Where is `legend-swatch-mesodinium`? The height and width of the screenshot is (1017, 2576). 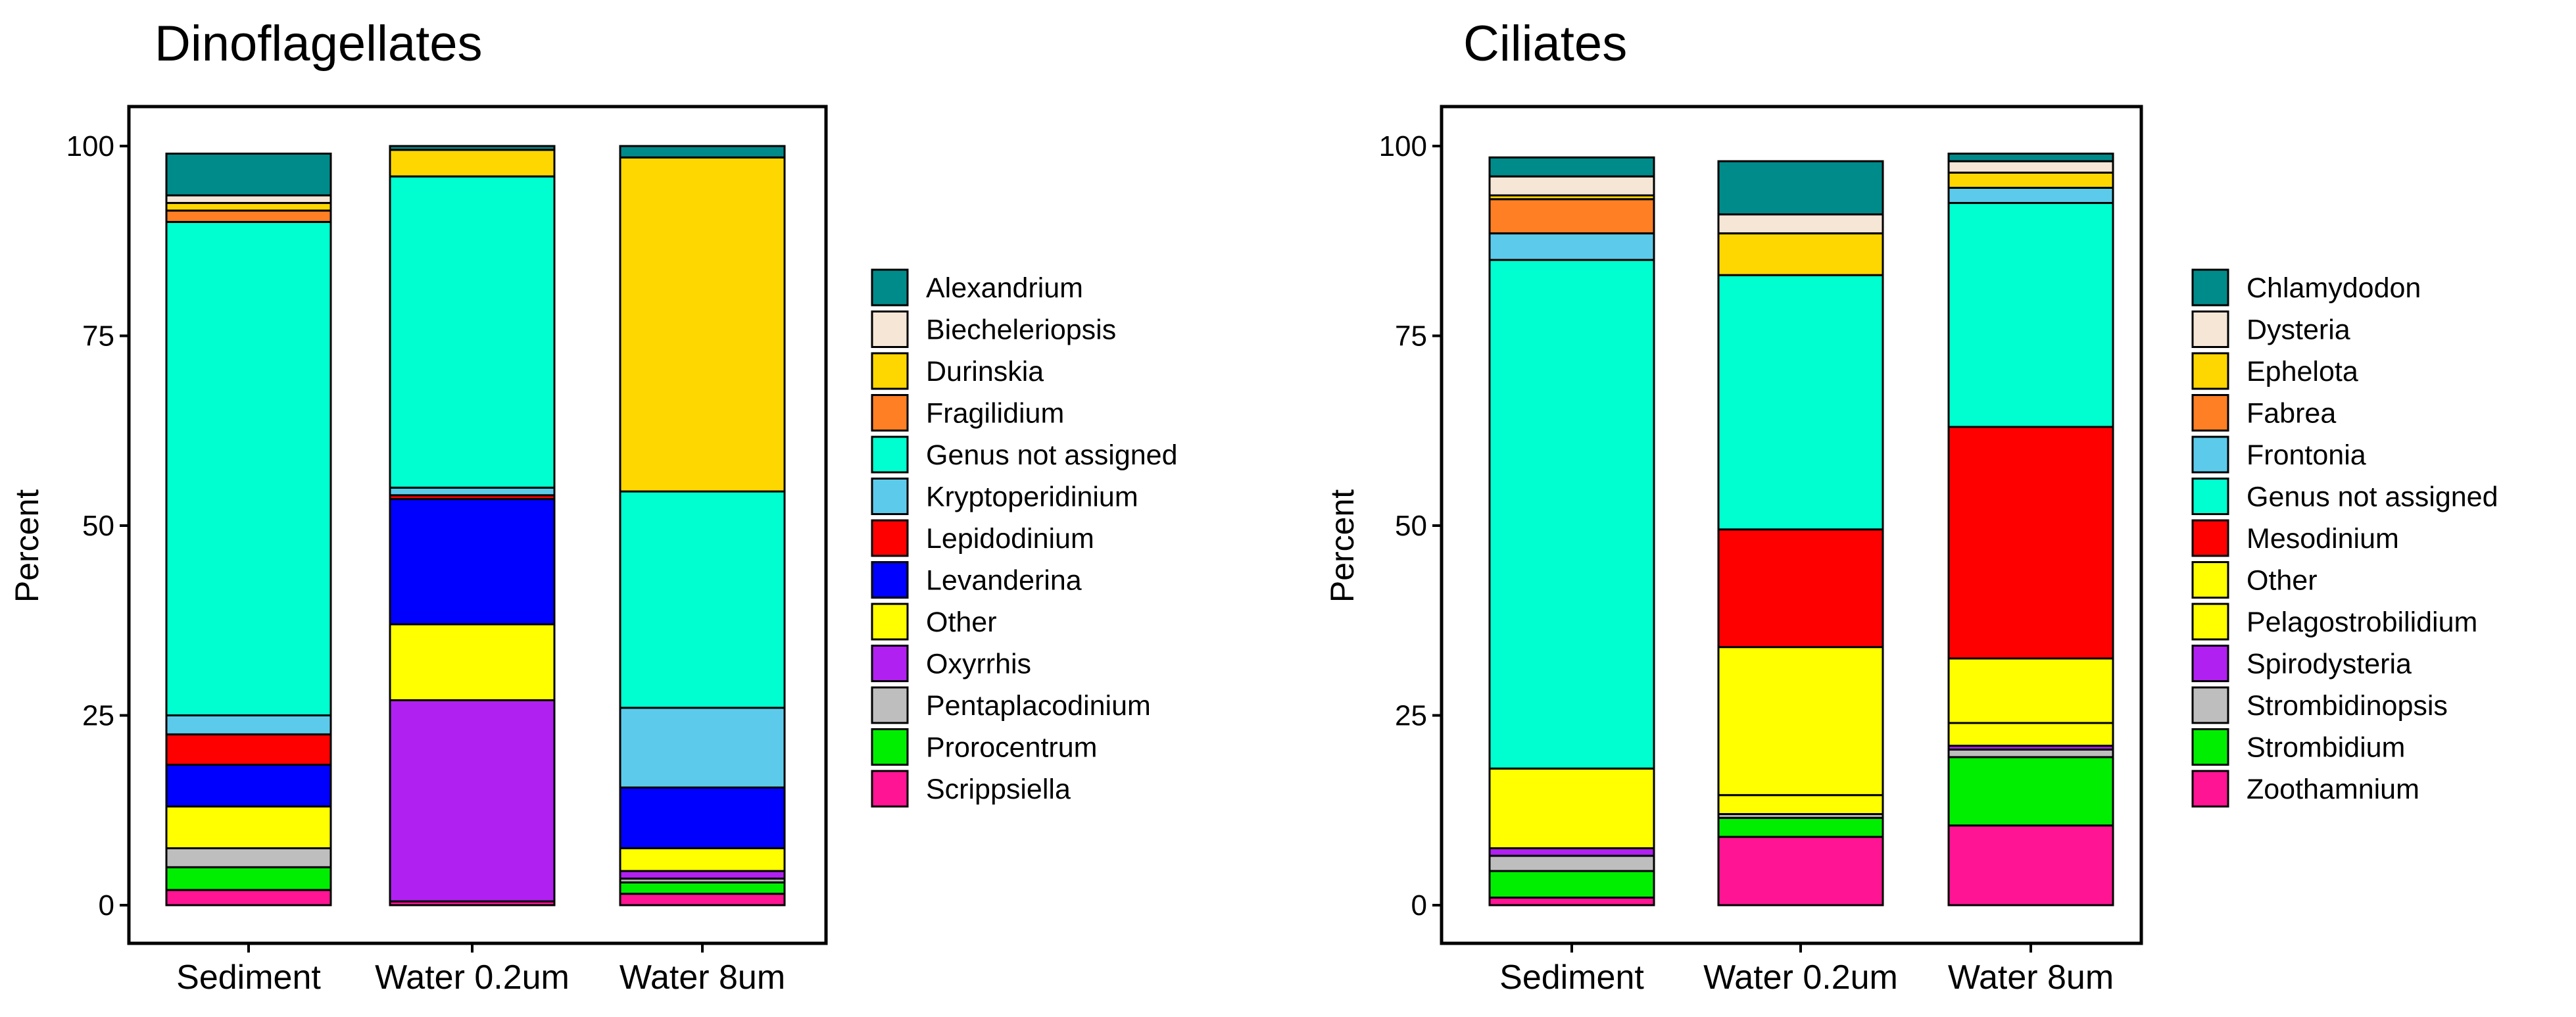
legend-swatch-mesodinium is located at coordinates (2210, 538).